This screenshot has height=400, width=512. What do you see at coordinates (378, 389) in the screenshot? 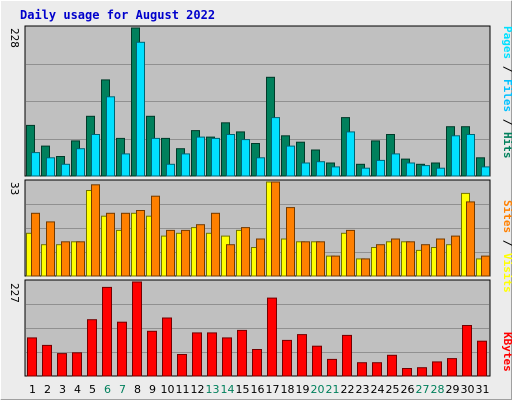
I see `x-tick-label-day-24: 24` at bounding box center [378, 389].